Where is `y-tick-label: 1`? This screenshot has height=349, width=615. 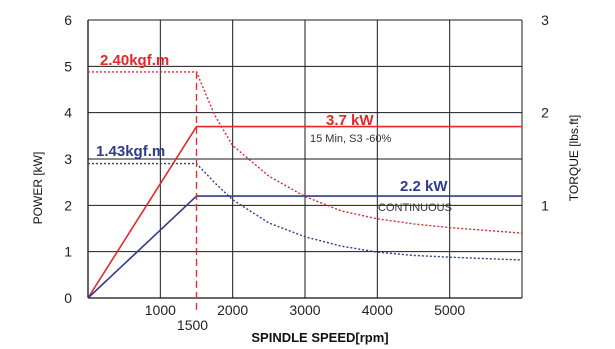
y-tick-label: 1 is located at coordinates (68, 252).